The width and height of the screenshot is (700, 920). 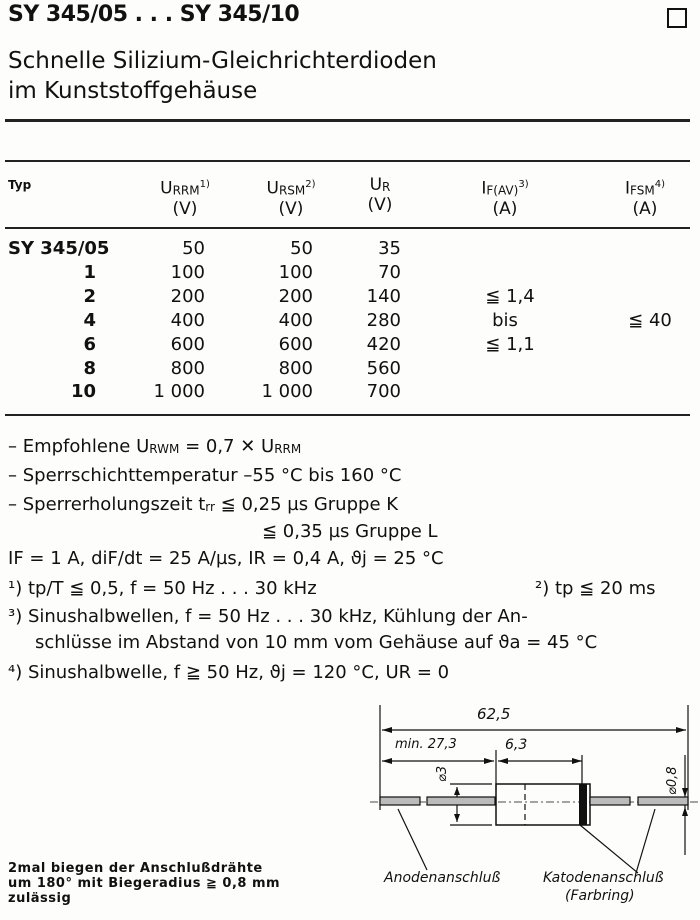 I want to click on ifav-bis: bis, so click(x=505, y=320).